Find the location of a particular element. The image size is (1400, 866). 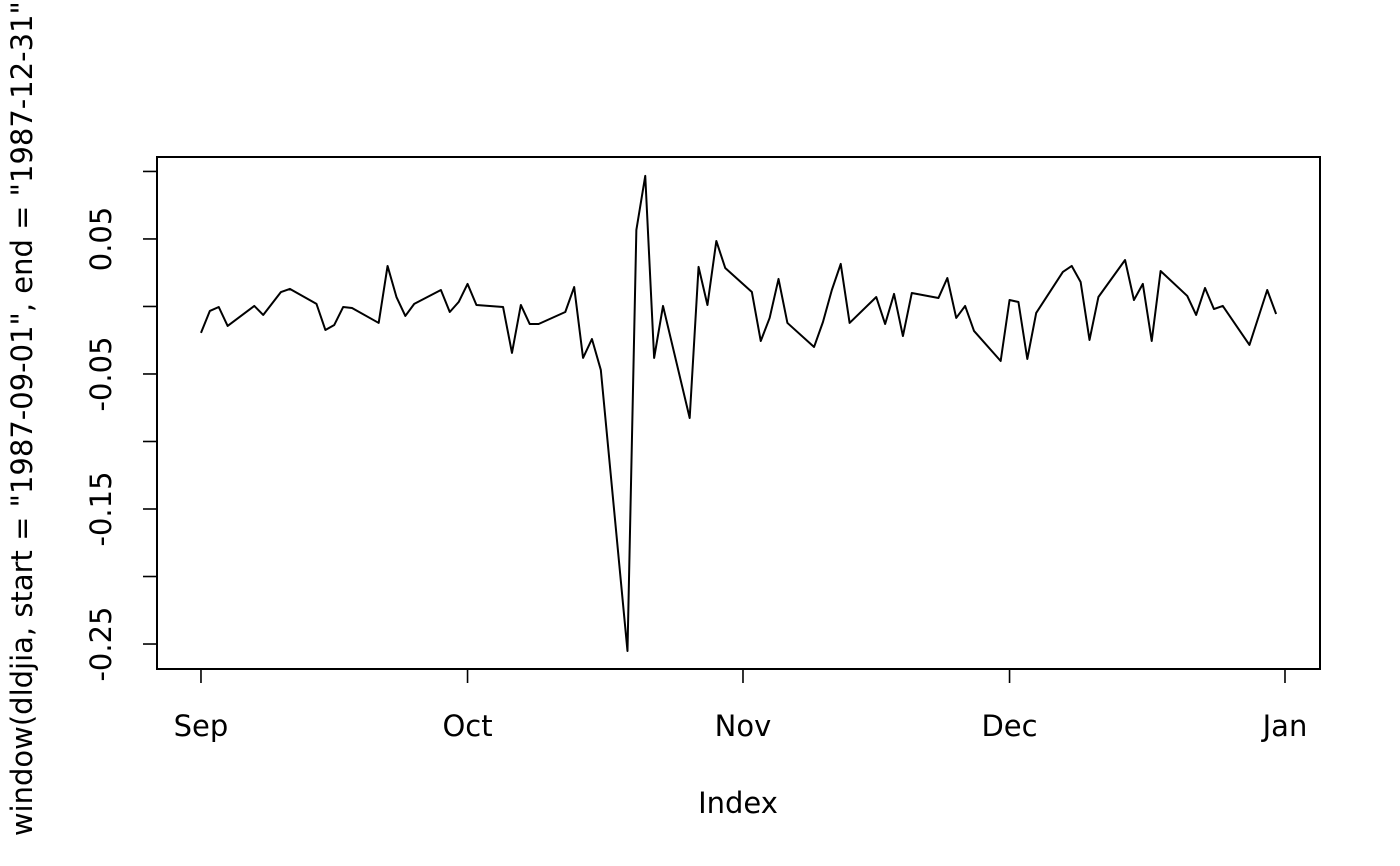

x-tick-label: Jan is located at coordinates (1284, 726).